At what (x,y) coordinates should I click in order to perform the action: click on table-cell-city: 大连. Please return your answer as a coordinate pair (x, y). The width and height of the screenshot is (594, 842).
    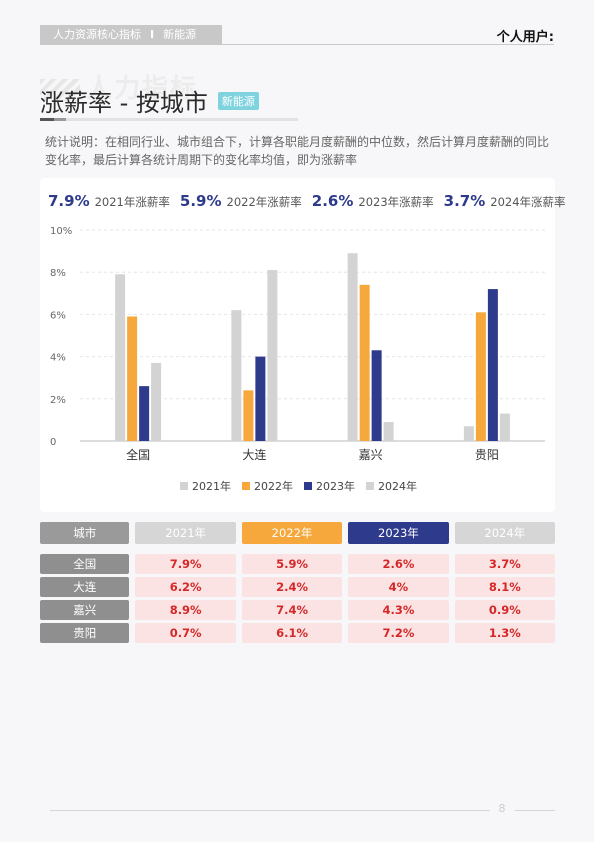
    Looking at the image, I should click on (85, 587).